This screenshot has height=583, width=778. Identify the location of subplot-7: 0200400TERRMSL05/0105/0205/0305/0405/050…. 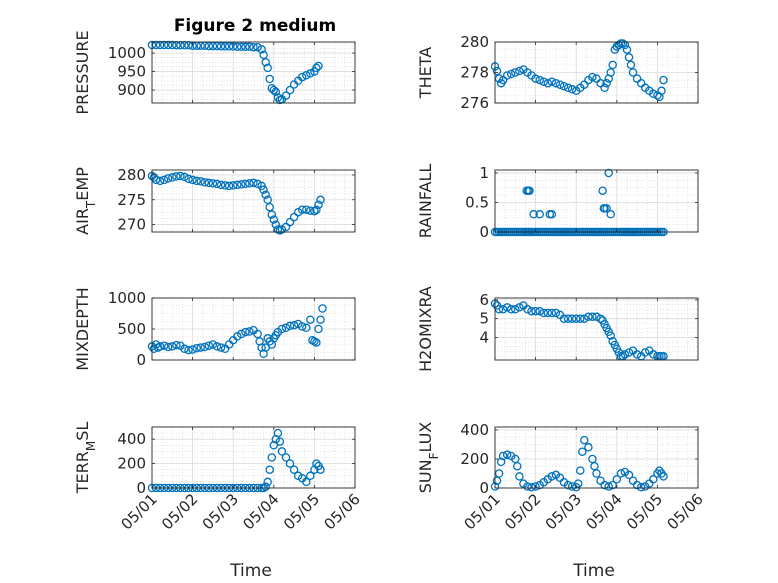
(218, 478).